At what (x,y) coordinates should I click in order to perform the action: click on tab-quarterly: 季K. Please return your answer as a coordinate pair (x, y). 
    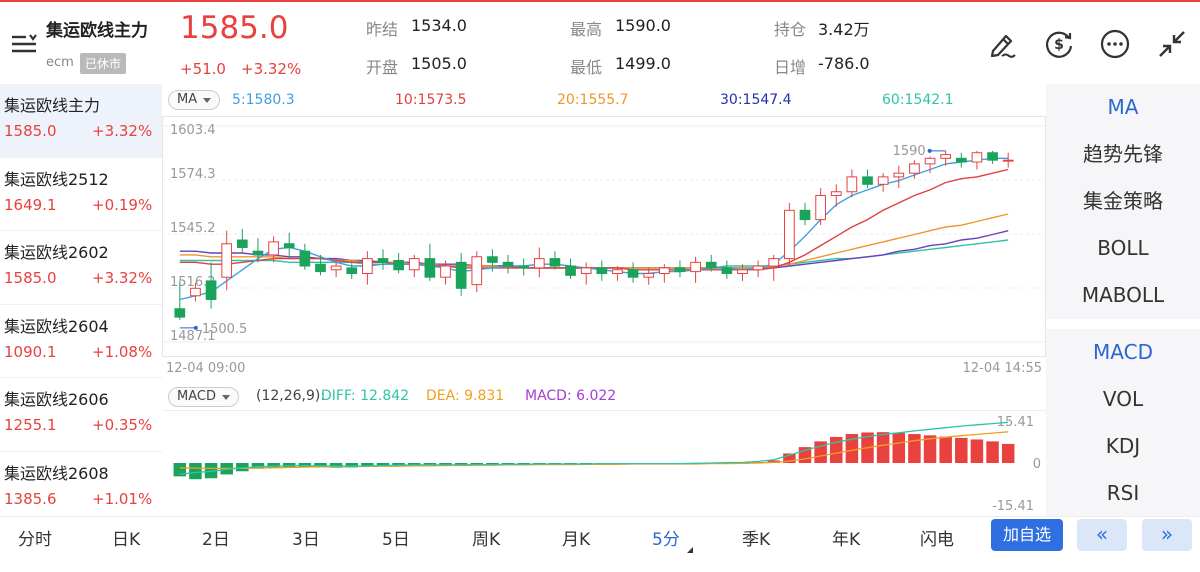
    Looking at the image, I should click on (756, 540).